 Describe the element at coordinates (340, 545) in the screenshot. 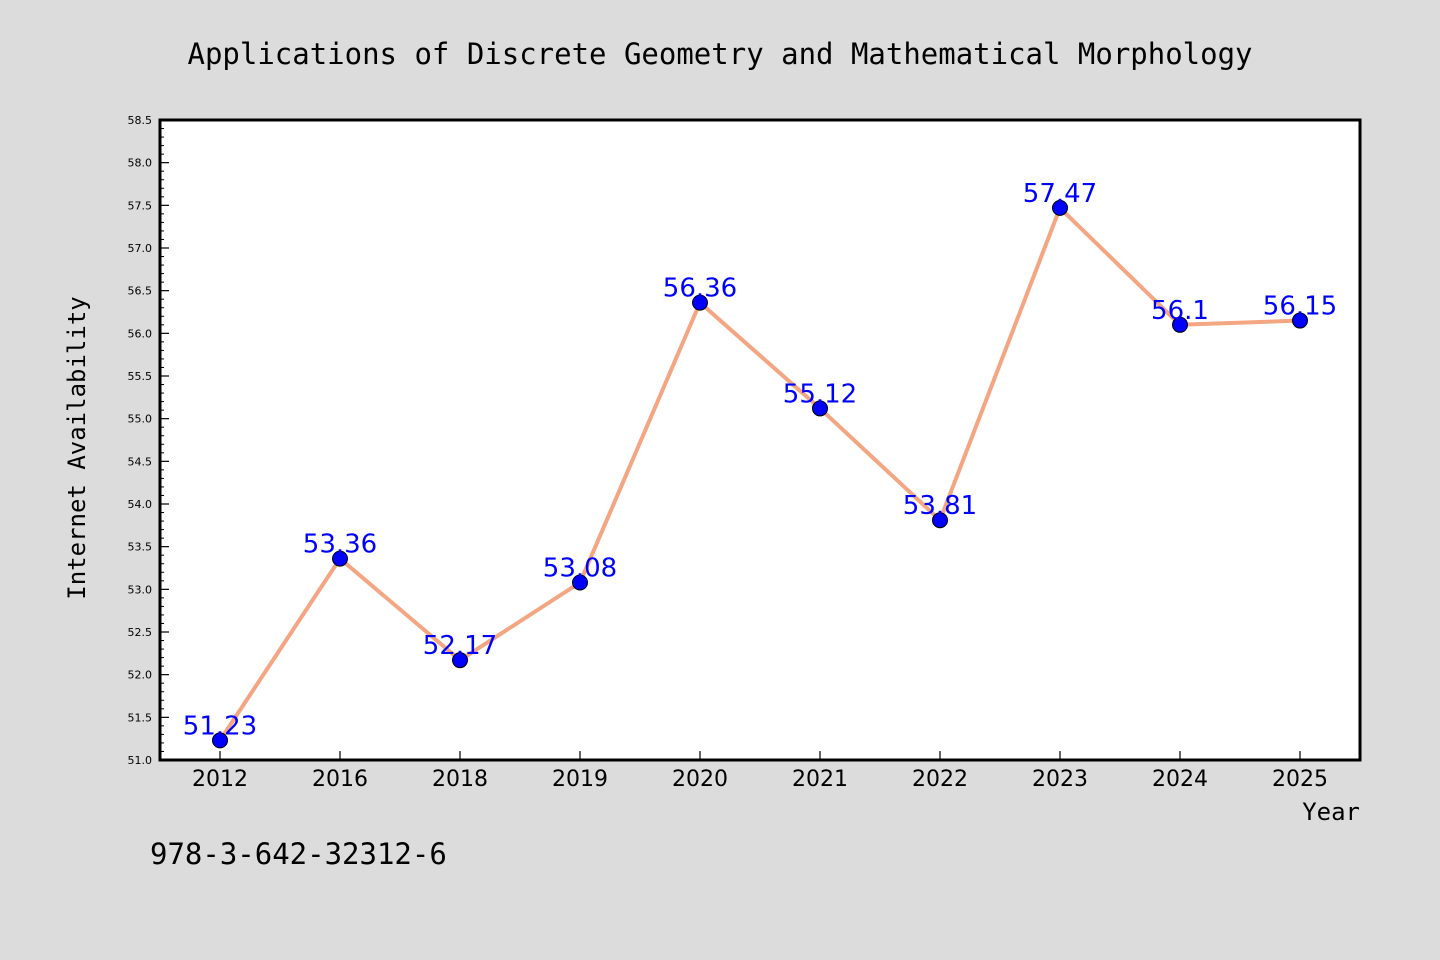

I see `data-label: 53.36` at that location.